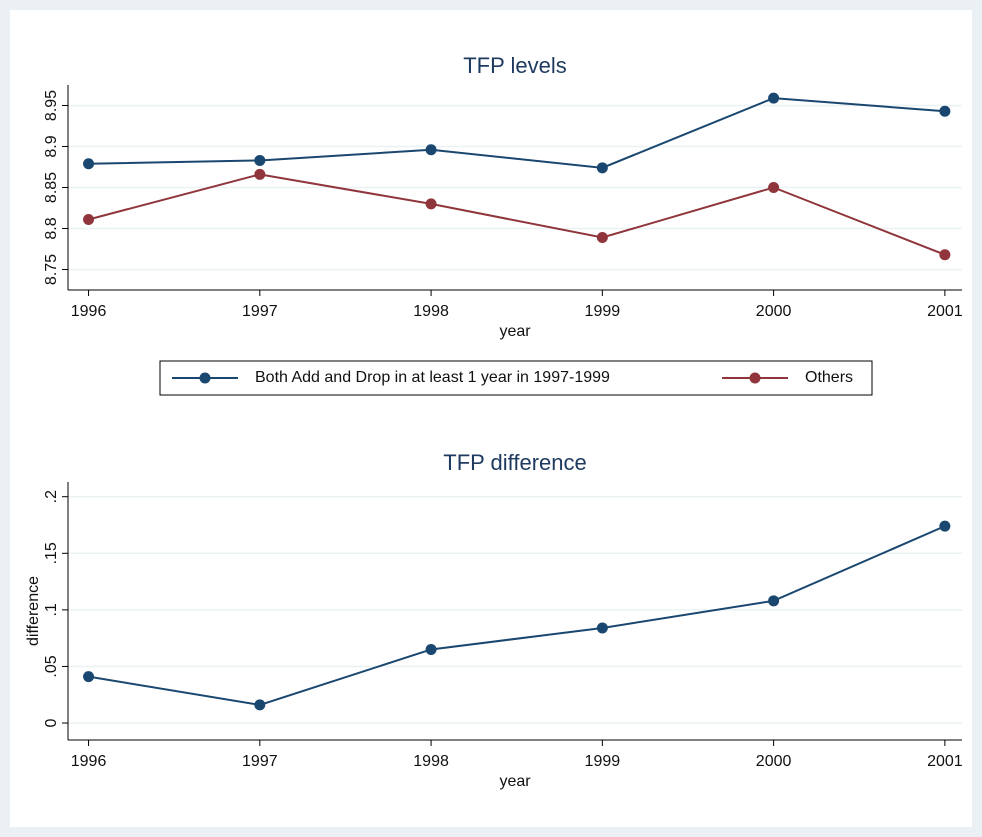 The width and height of the screenshot is (982, 837). I want to click on y-tick-label: 8.95, so click(51, 105).